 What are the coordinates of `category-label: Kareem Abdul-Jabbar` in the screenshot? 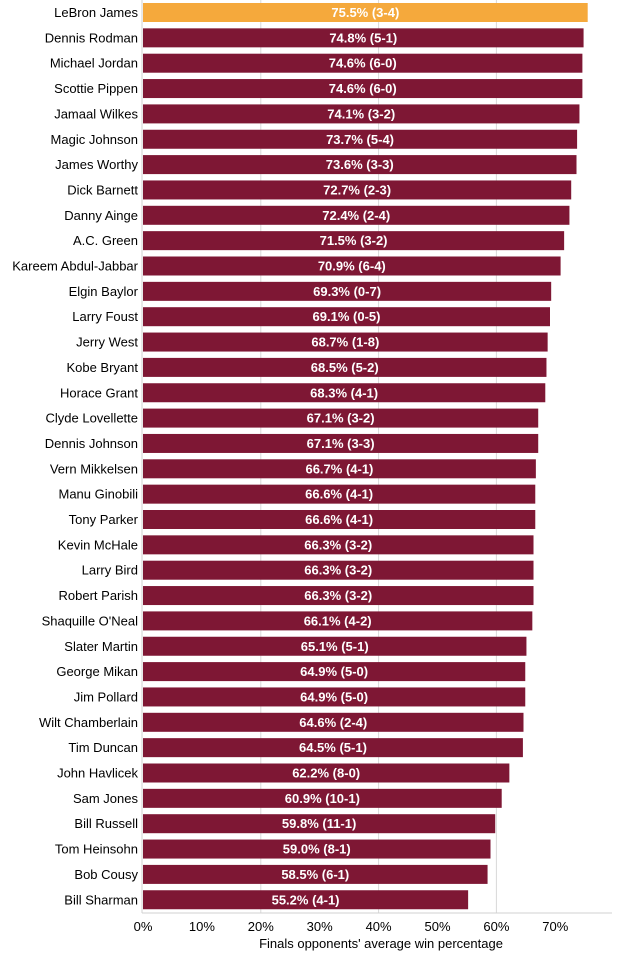 It's located at (75, 266).